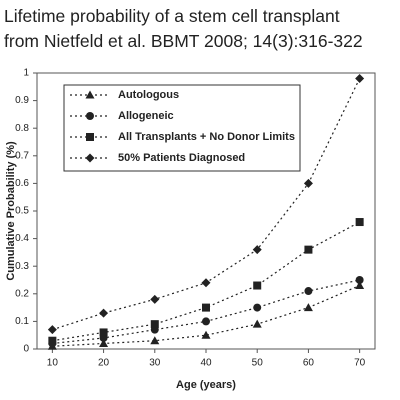 The image size is (400, 400). What do you see at coordinates (155, 363) in the screenshot?
I see `x-tick-label: 30` at bounding box center [155, 363].